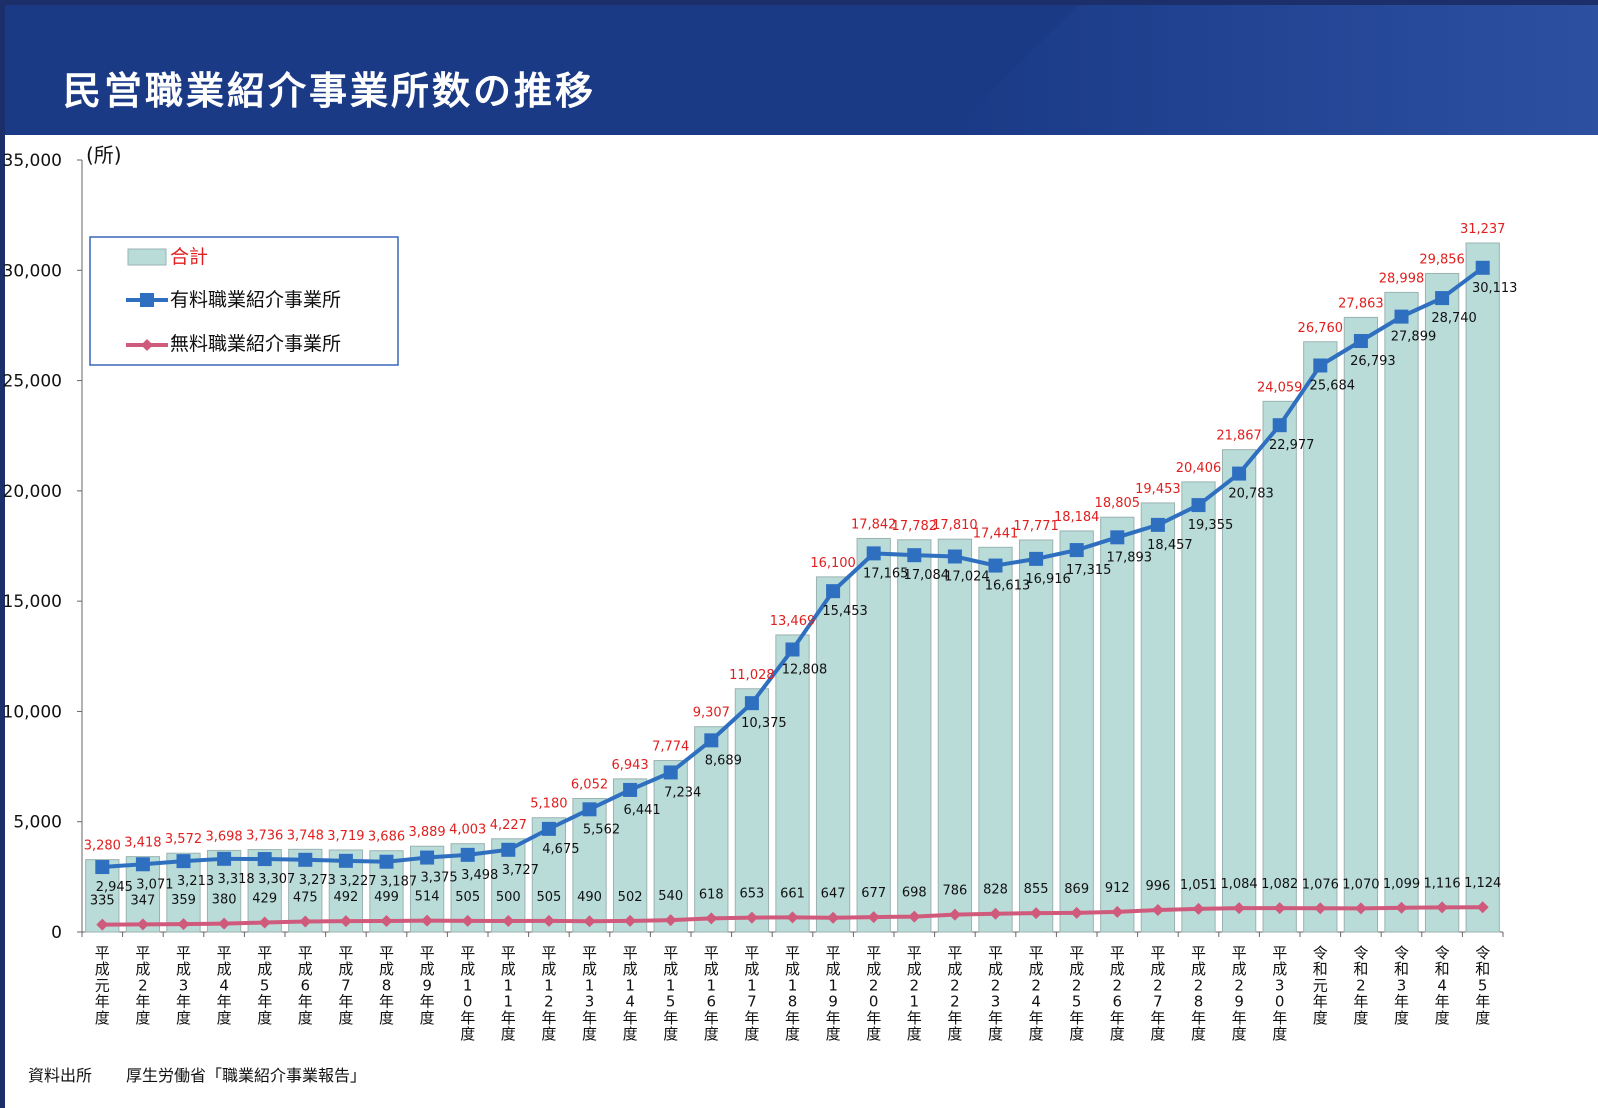 The image size is (1598, 1108). I want to click on label-total: 31,237, so click(1483, 229).